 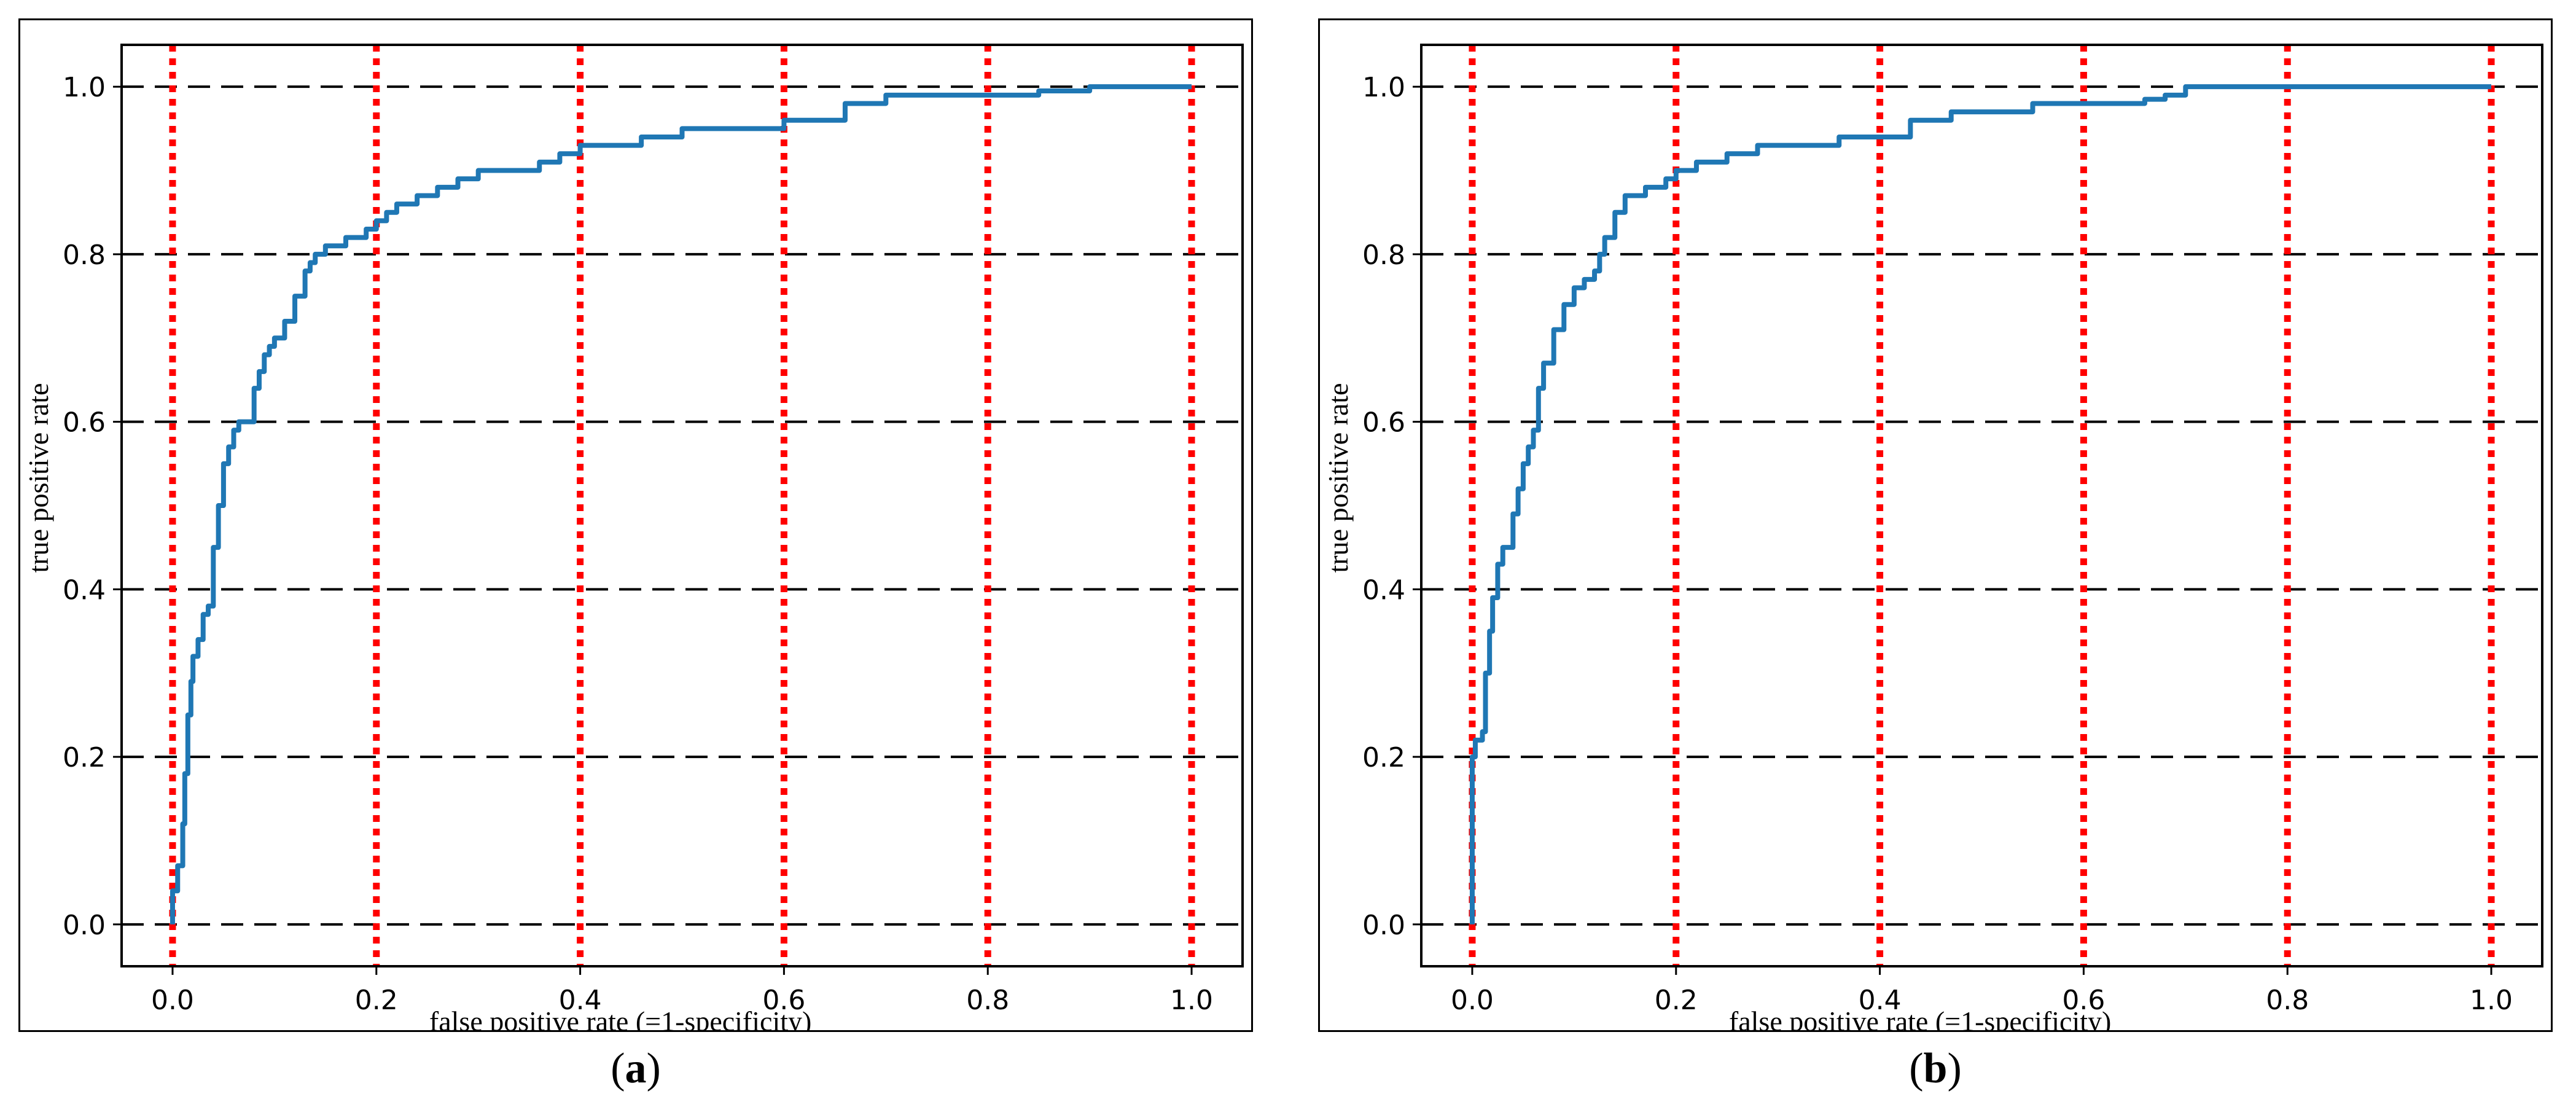 What do you see at coordinates (1954, 1068) in the screenshot?
I see `panel-label-b-close: )` at bounding box center [1954, 1068].